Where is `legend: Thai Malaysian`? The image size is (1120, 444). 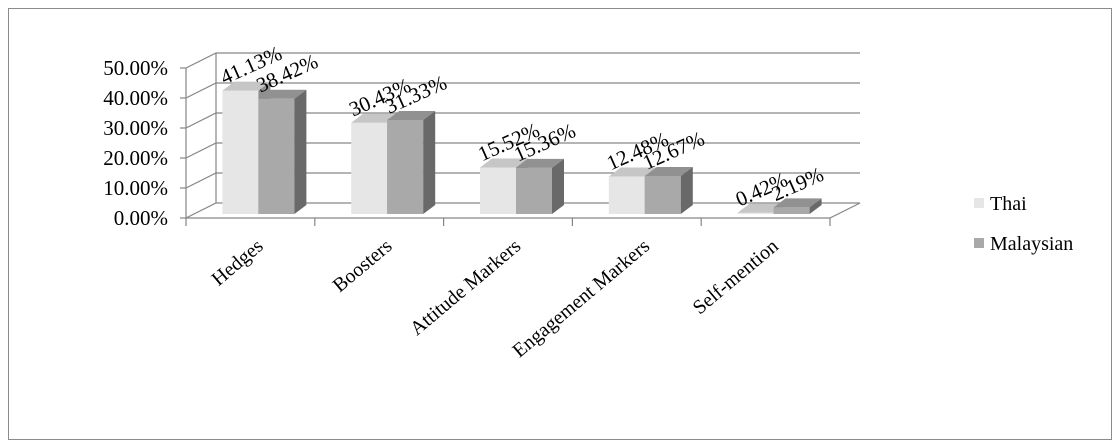 legend: Thai Malaysian is located at coordinates (1023, 224).